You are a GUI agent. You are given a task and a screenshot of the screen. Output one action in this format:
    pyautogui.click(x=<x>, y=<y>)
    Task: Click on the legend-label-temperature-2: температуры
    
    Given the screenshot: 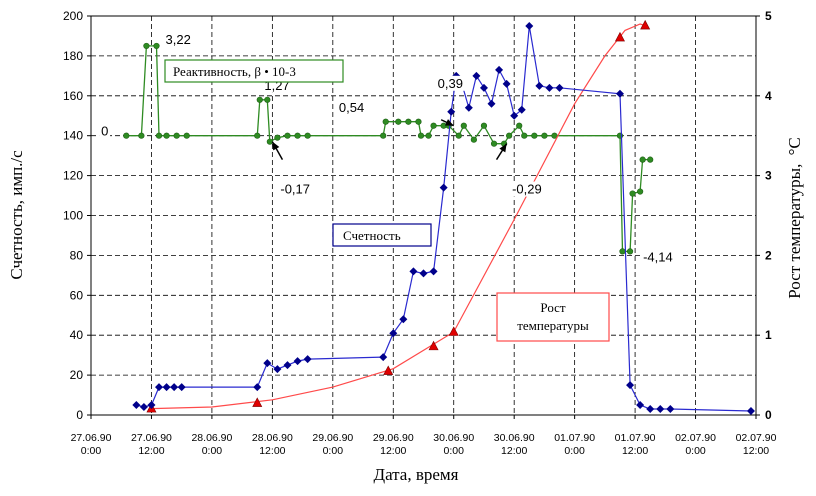 What is the action you would take?
    pyautogui.click(x=553, y=325)
    